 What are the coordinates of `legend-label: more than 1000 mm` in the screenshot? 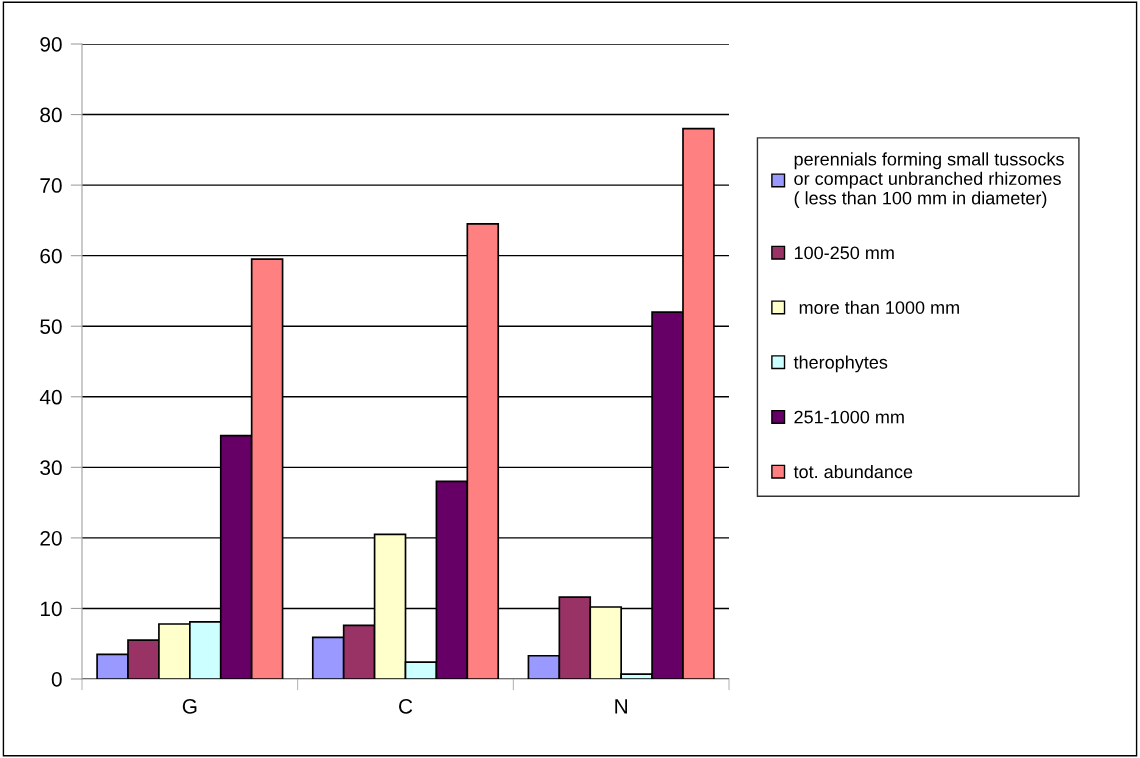 It's located at (879, 307).